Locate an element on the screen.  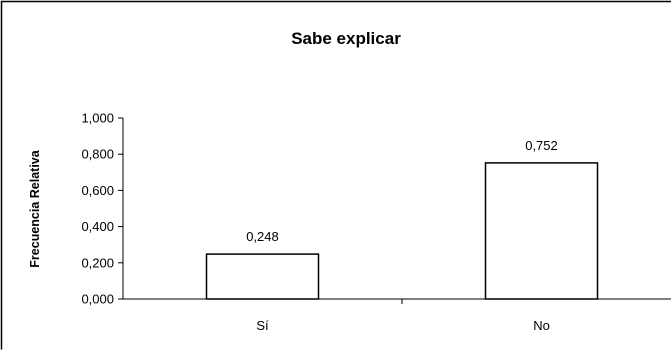
y-tick-label: 0,800 is located at coordinates (97, 154).